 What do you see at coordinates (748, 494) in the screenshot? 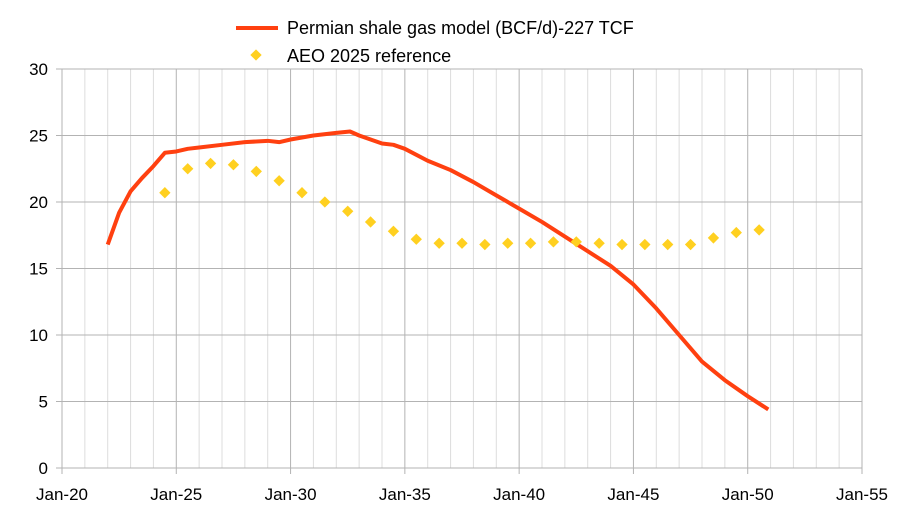
I see `x-tick-label: Jan-50` at bounding box center [748, 494].